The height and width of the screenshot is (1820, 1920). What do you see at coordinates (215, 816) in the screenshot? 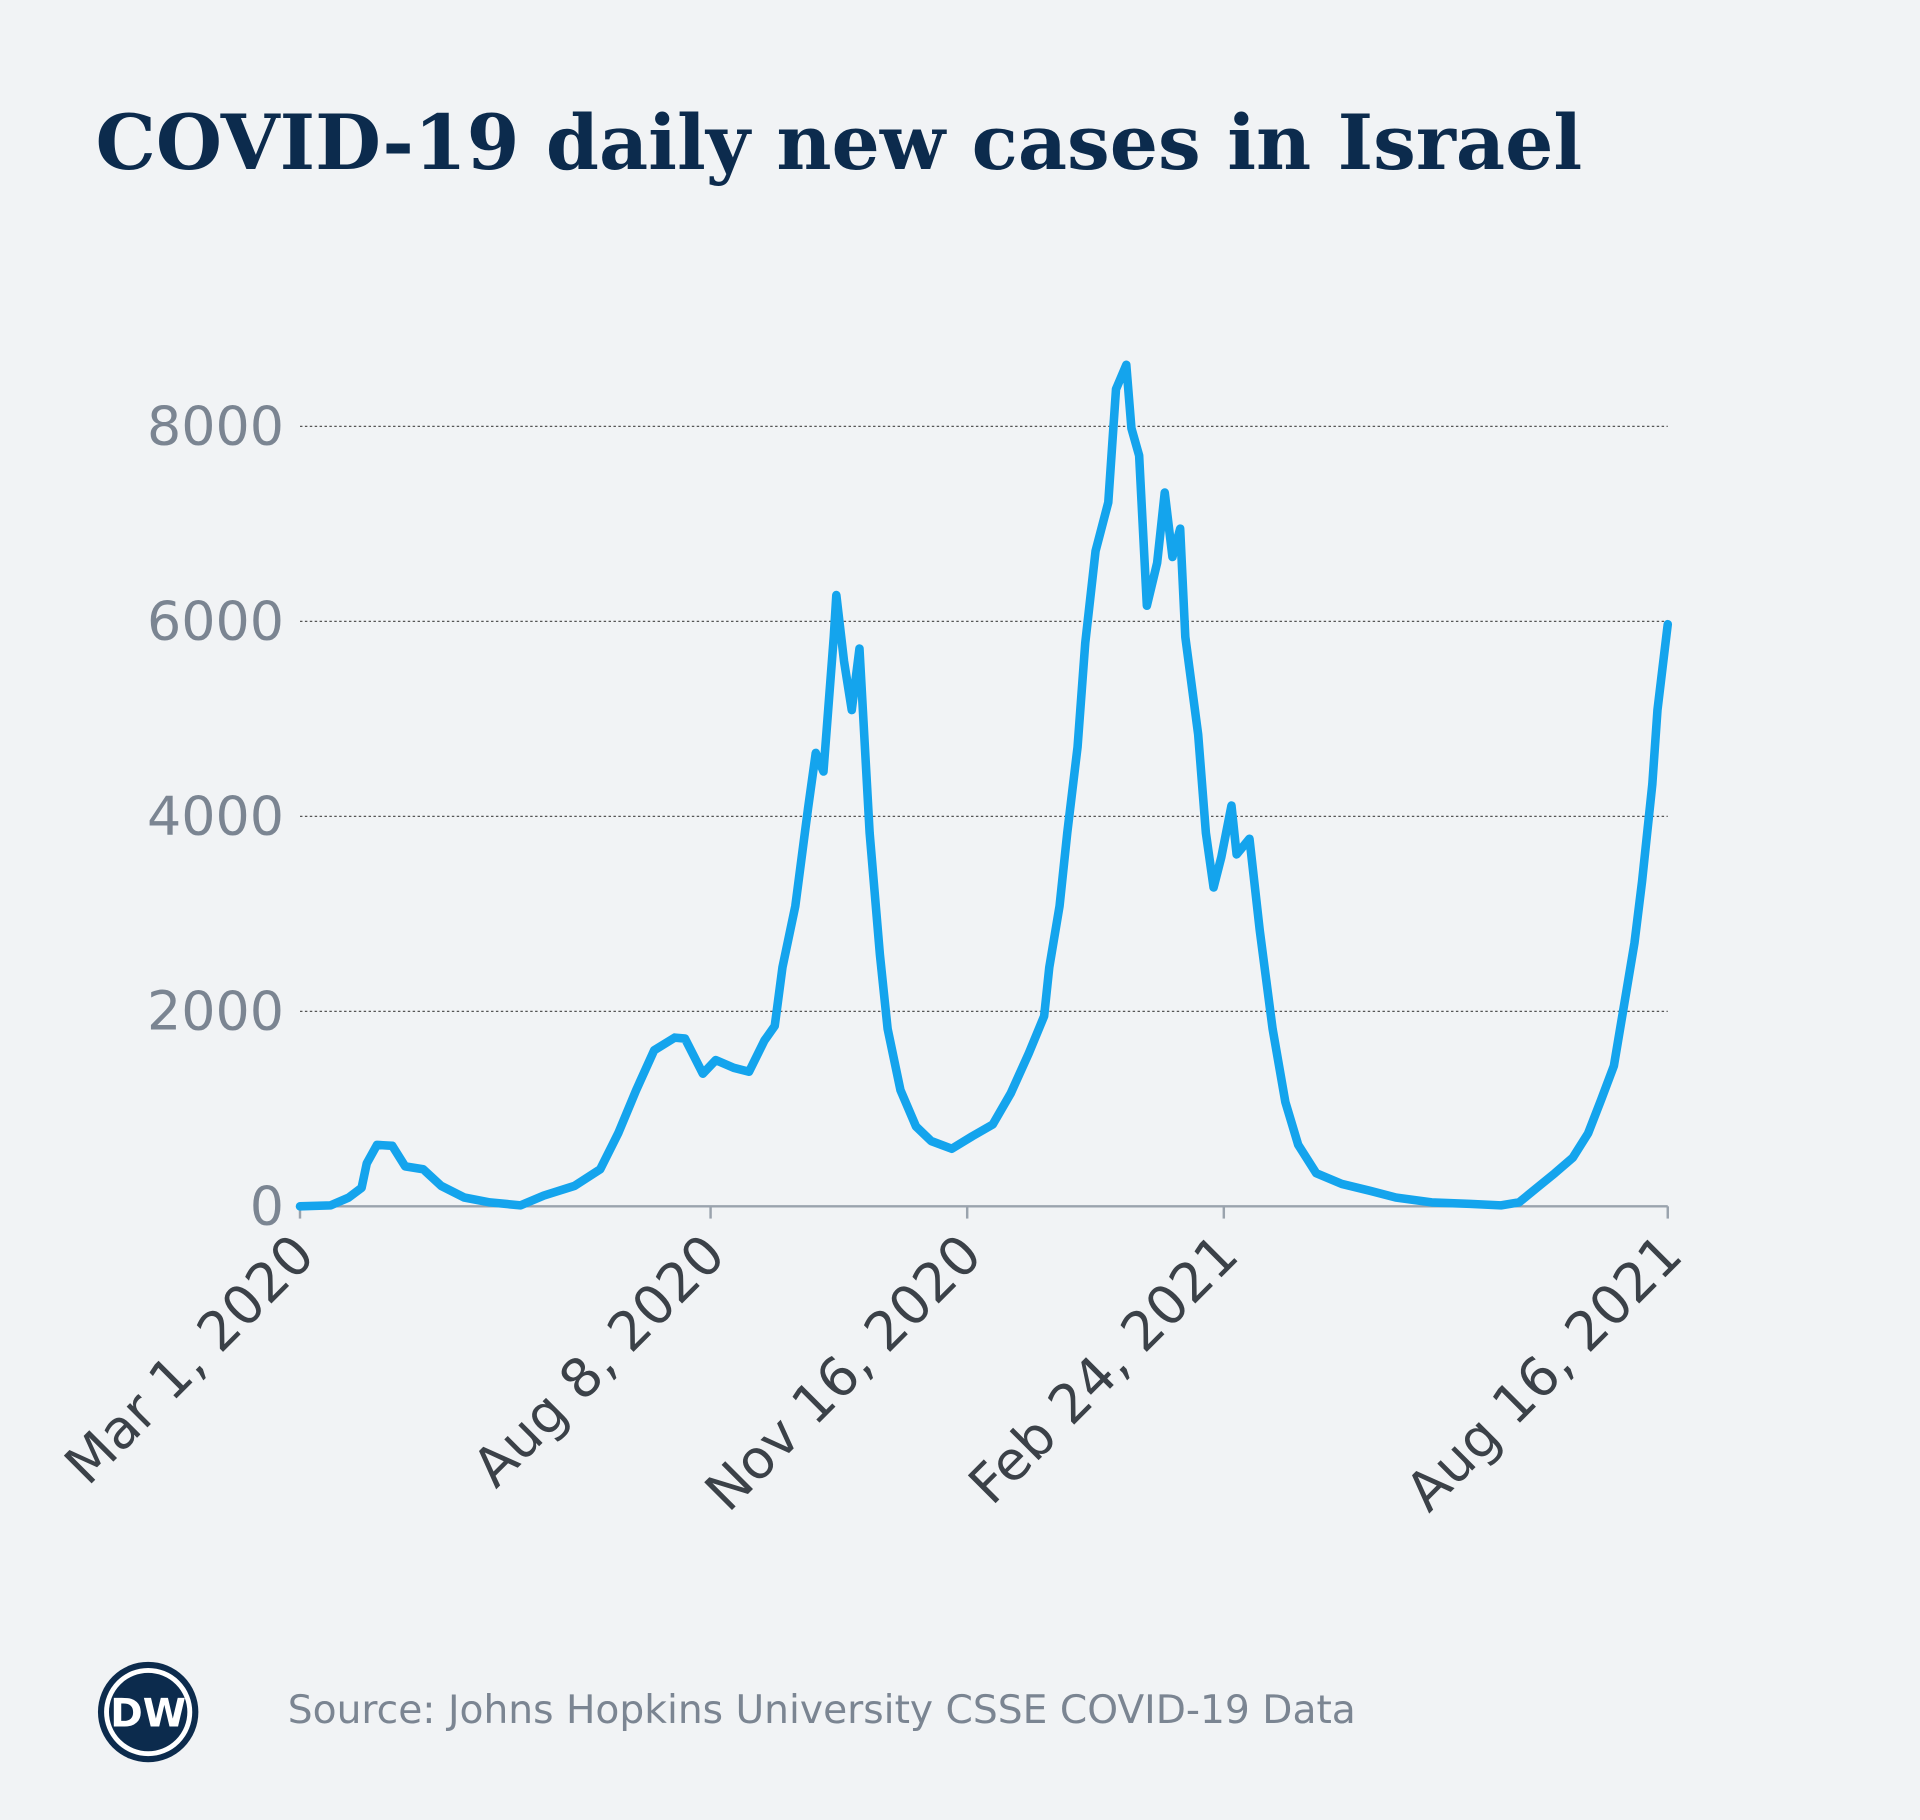
I see `y-tick-label: 4000` at bounding box center [215, 816].